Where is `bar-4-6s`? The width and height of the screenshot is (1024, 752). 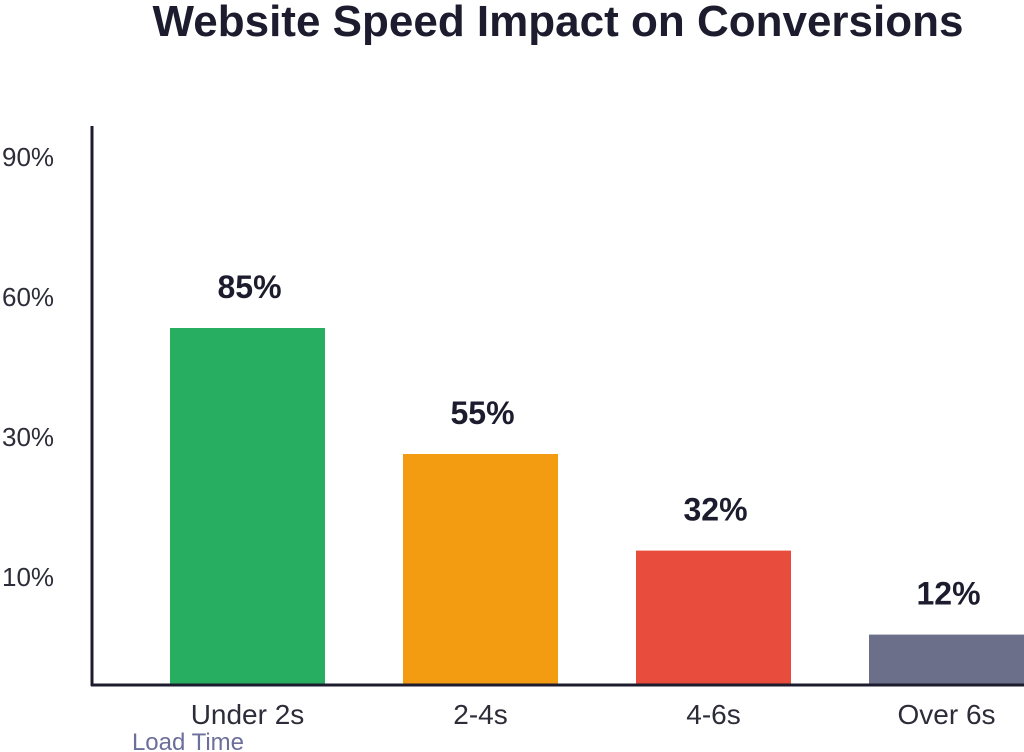
bar-4-6s is located at coordinates (713, 617).